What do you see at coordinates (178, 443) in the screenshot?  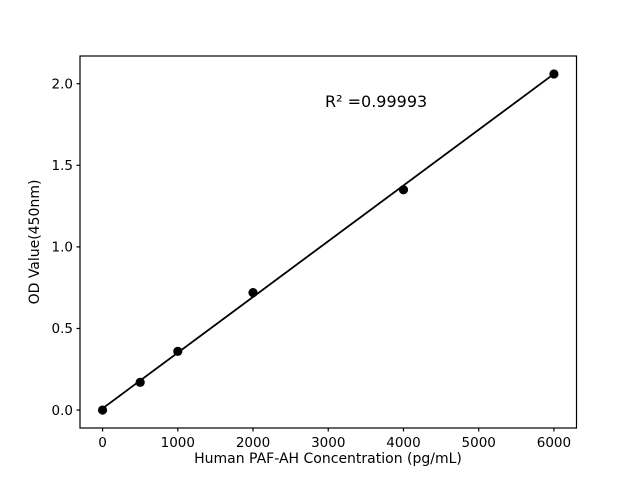 I see `x-tick-label: 1000` at bounding box center [178, 443].